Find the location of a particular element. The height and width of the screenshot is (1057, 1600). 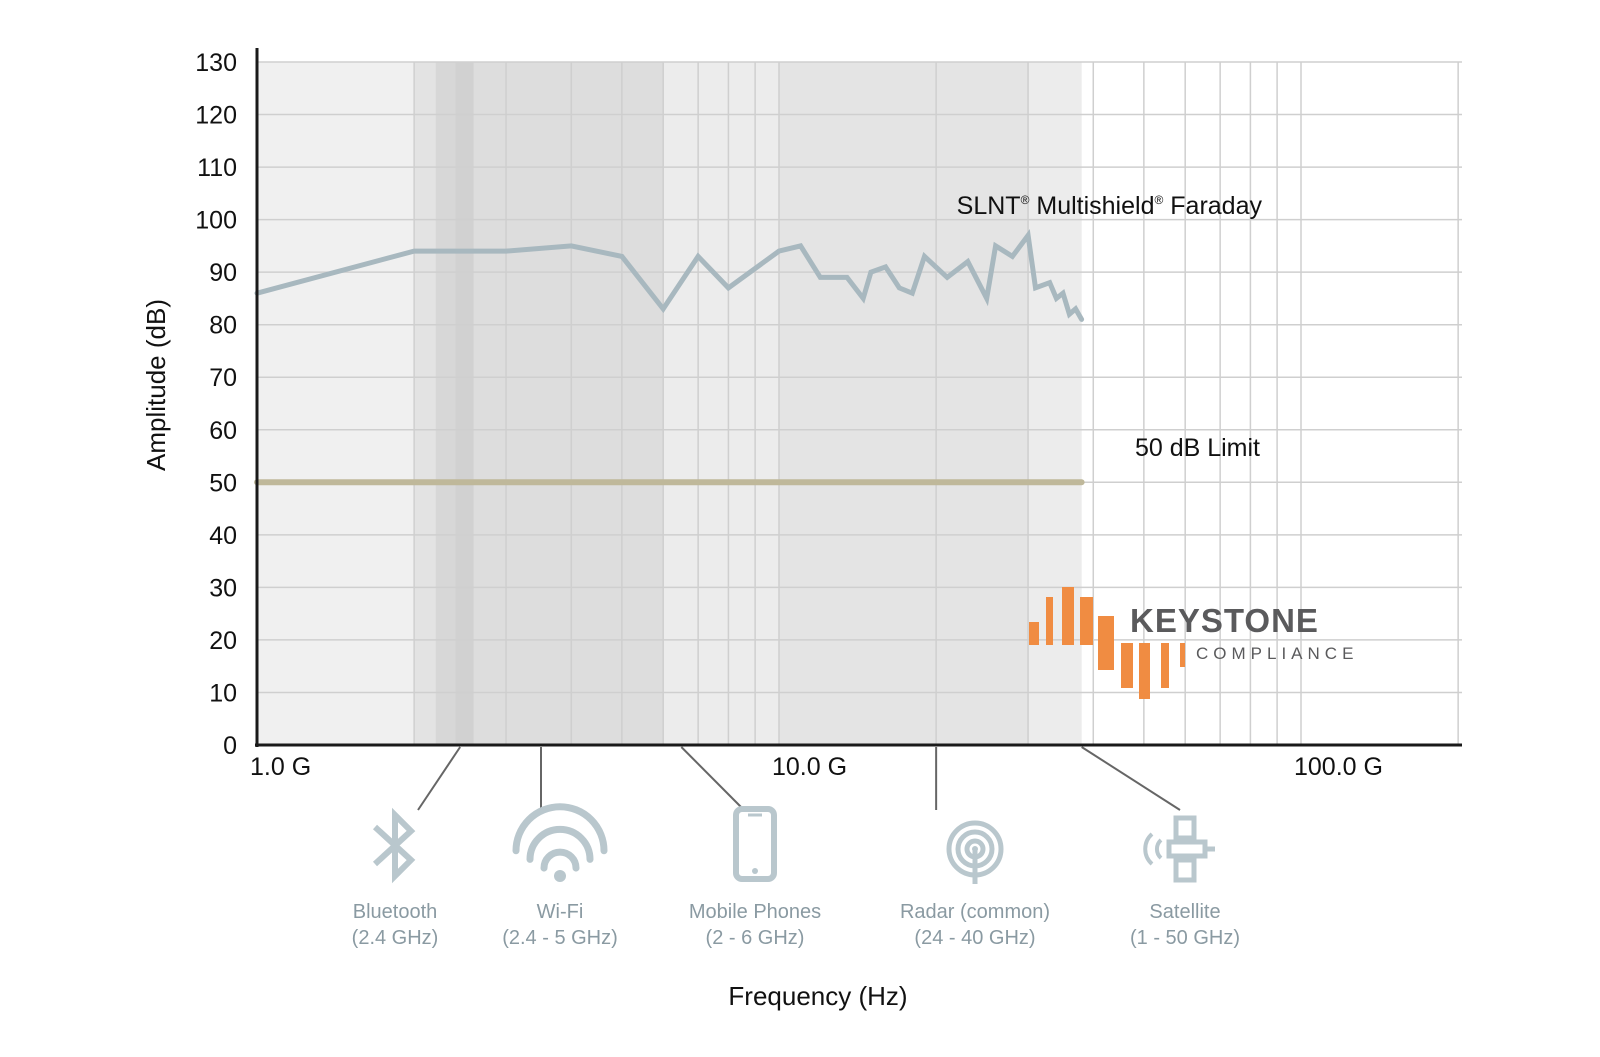

application-name: Mobile Phones is located at coordinates (755, 912).